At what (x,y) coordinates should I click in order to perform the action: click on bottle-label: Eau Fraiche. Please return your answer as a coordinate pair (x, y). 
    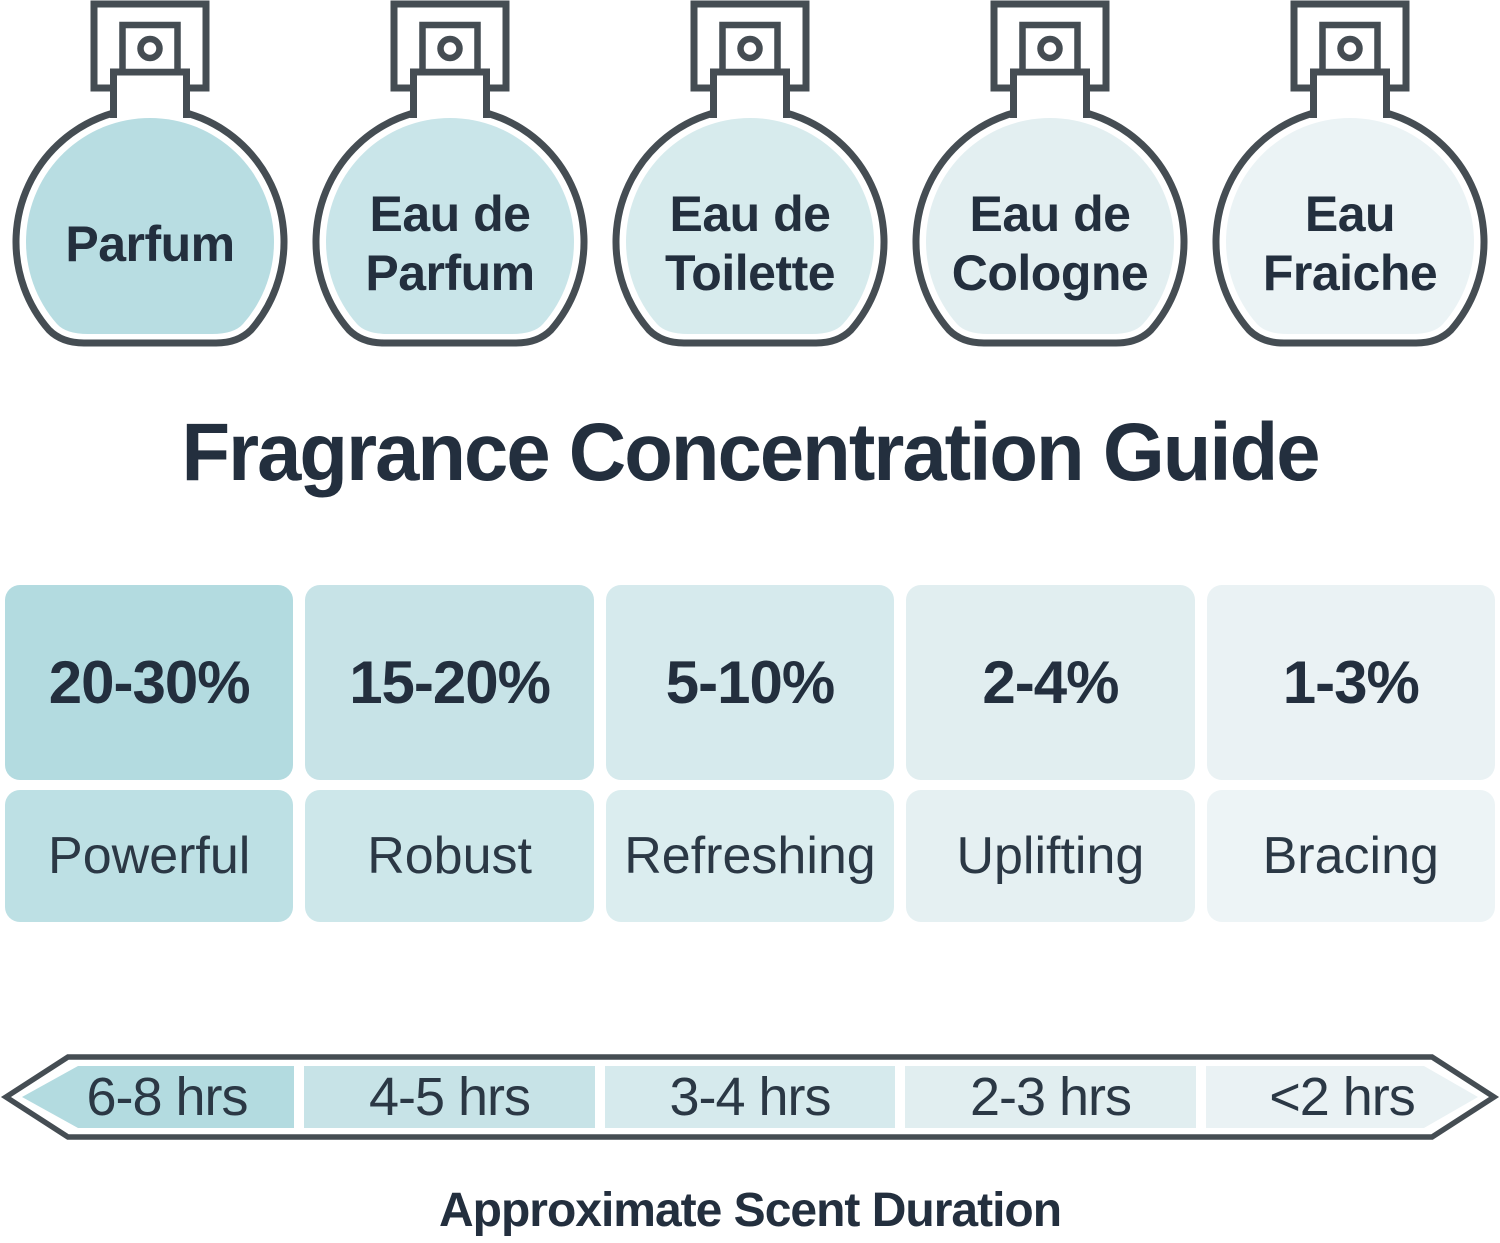
    Looking at the image, I should click on (1350, 243).